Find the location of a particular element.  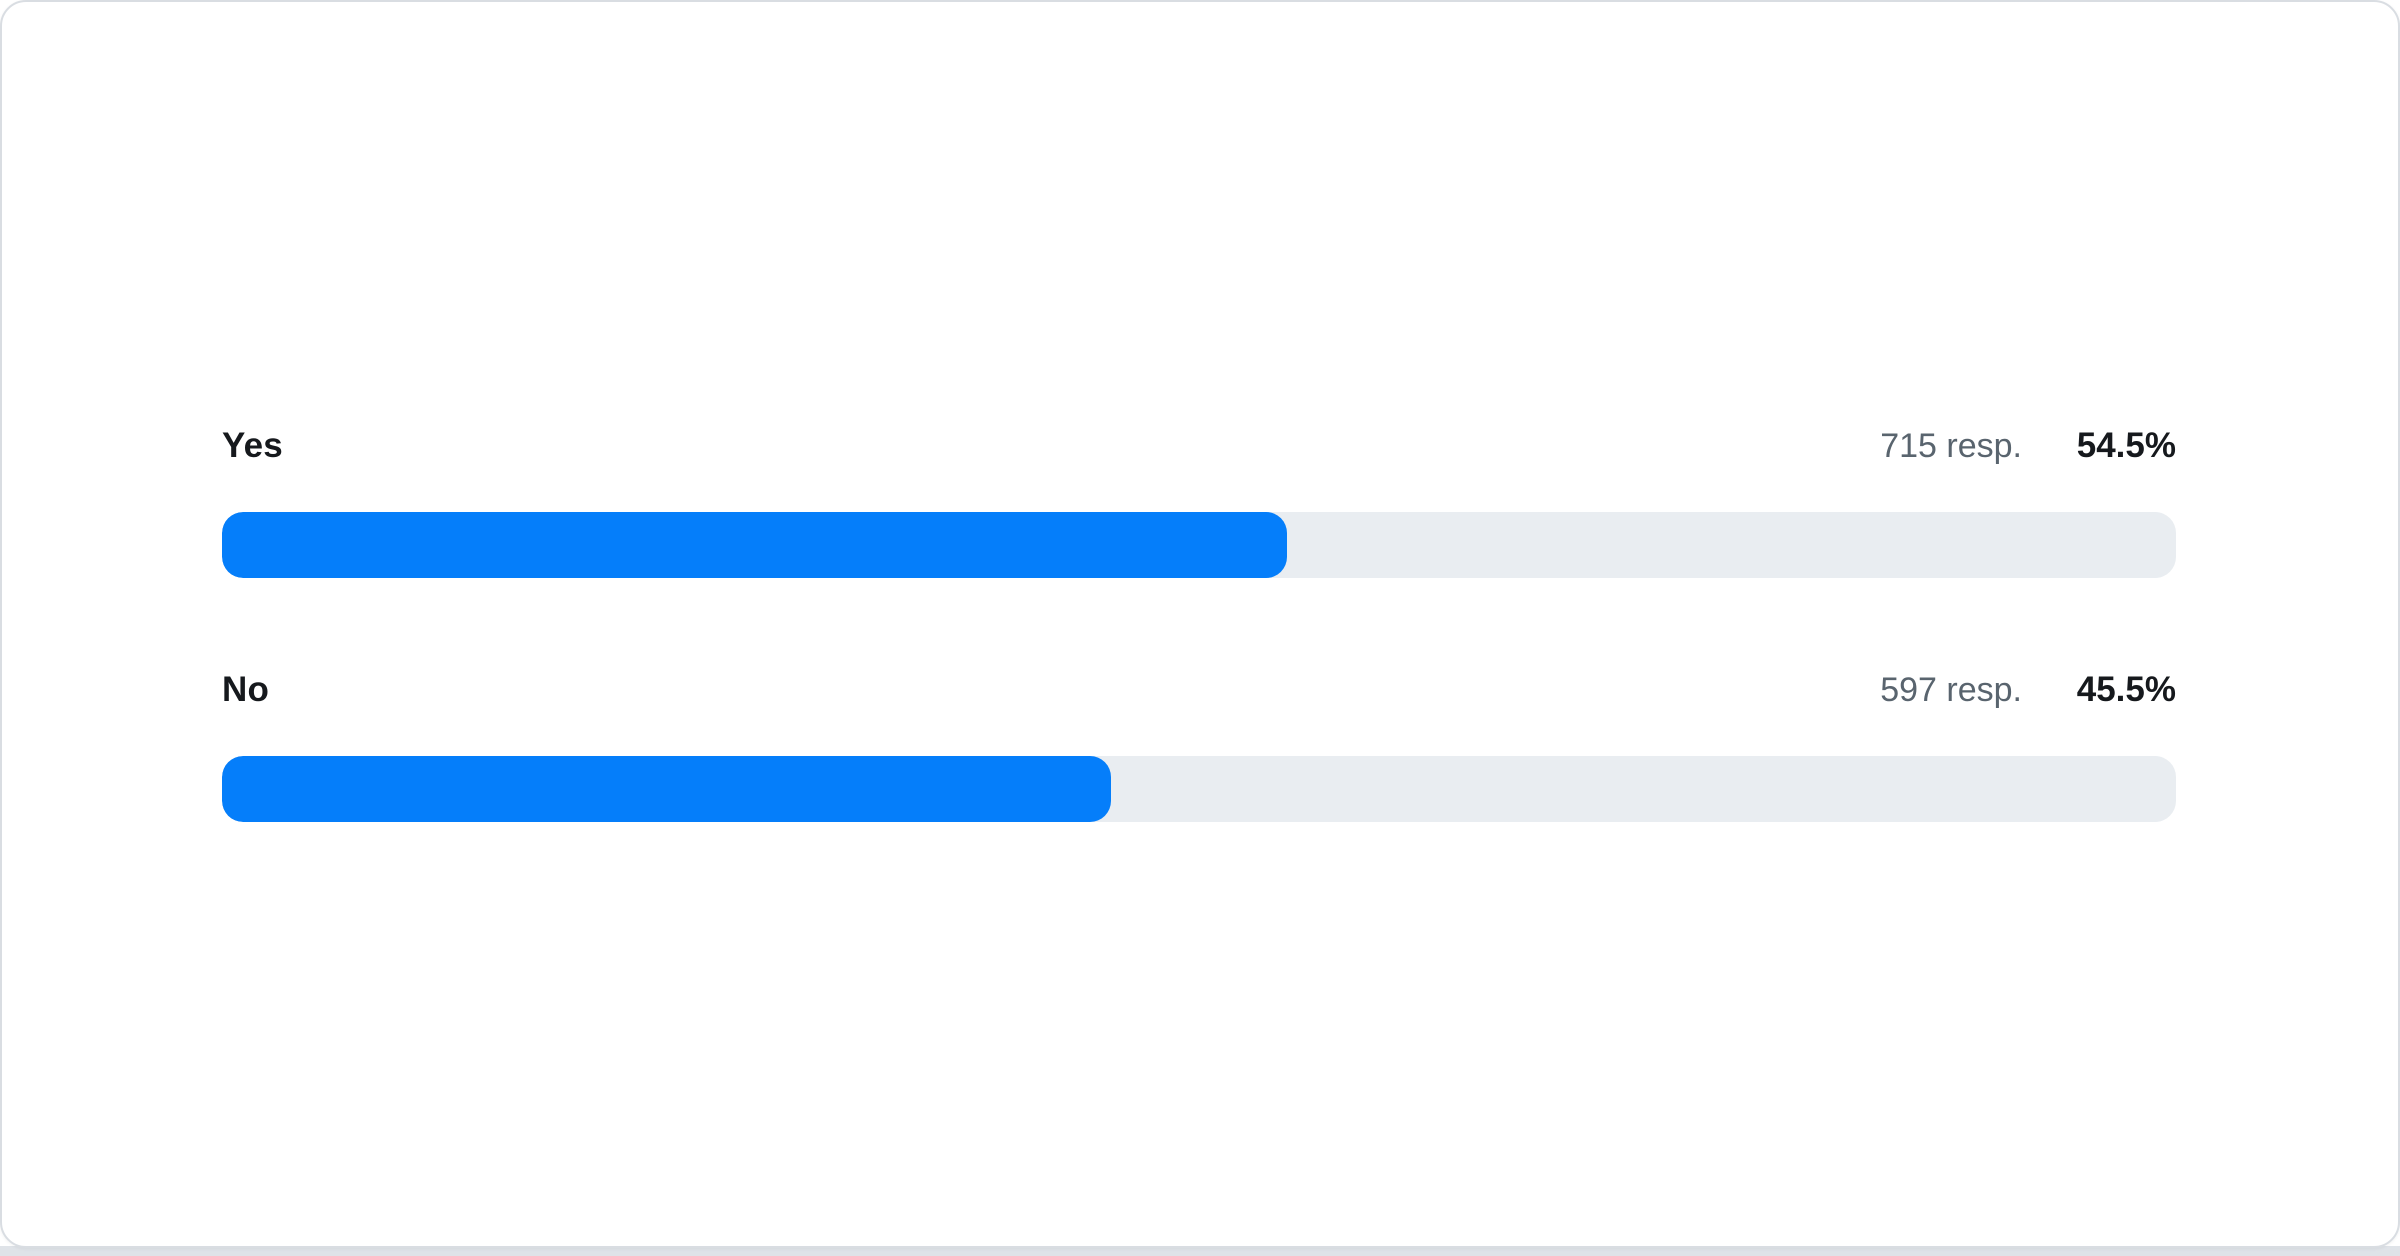

result-row-header: No 597 resp. 45.5% is located at coordinates (1199, 690).